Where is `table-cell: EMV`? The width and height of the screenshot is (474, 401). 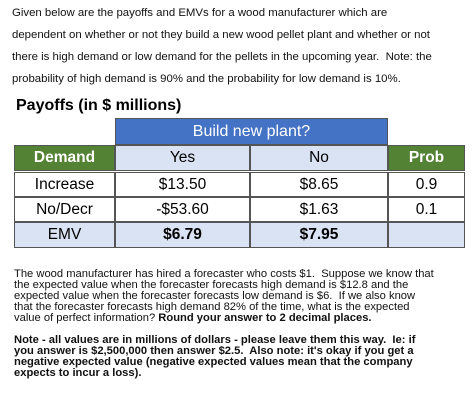
table-cell: EMV is located at coordinates (64, 235).